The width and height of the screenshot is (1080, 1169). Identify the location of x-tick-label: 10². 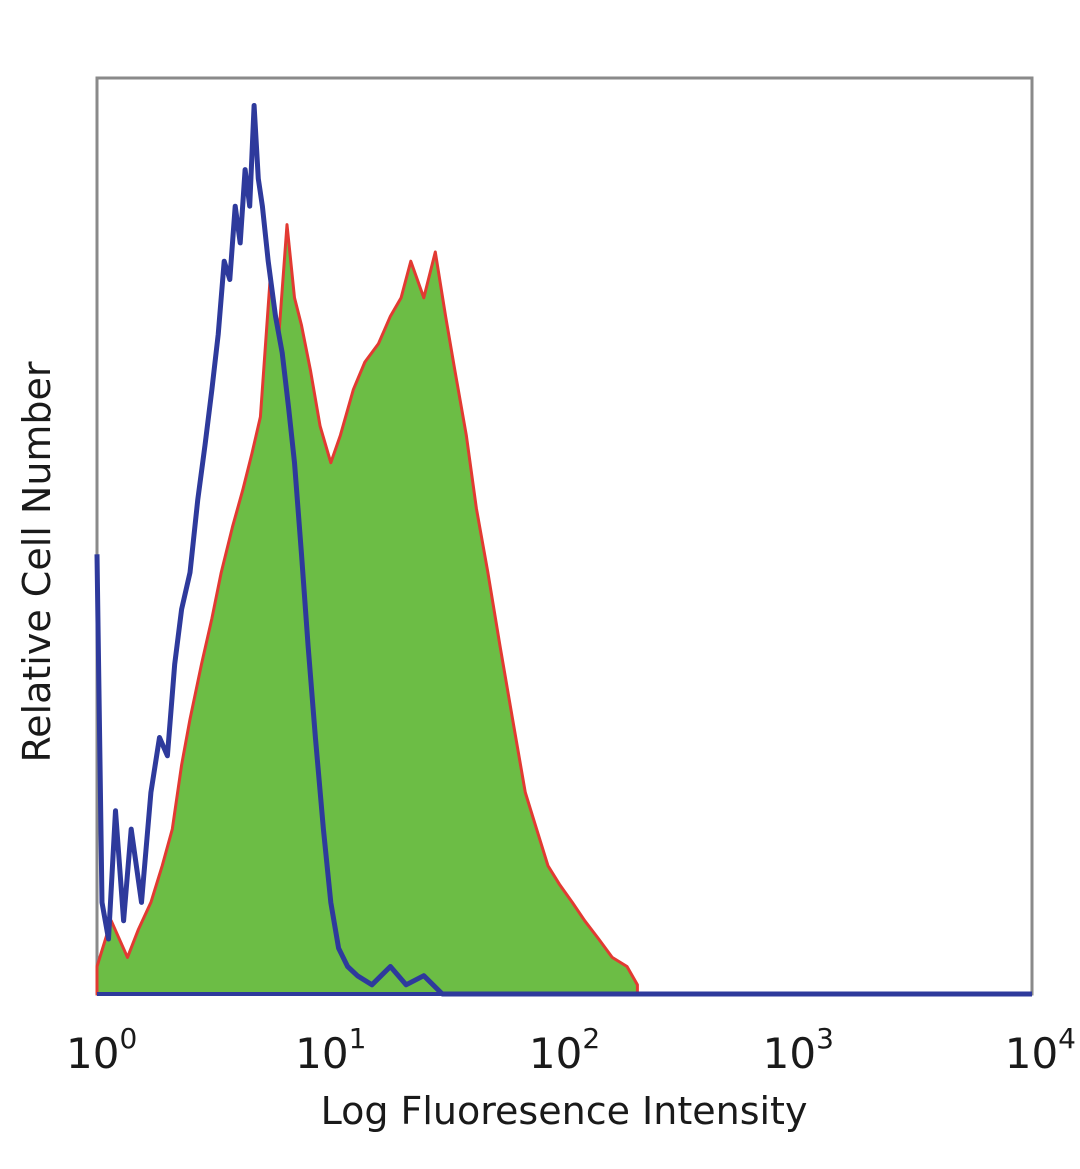
(564, 1050).